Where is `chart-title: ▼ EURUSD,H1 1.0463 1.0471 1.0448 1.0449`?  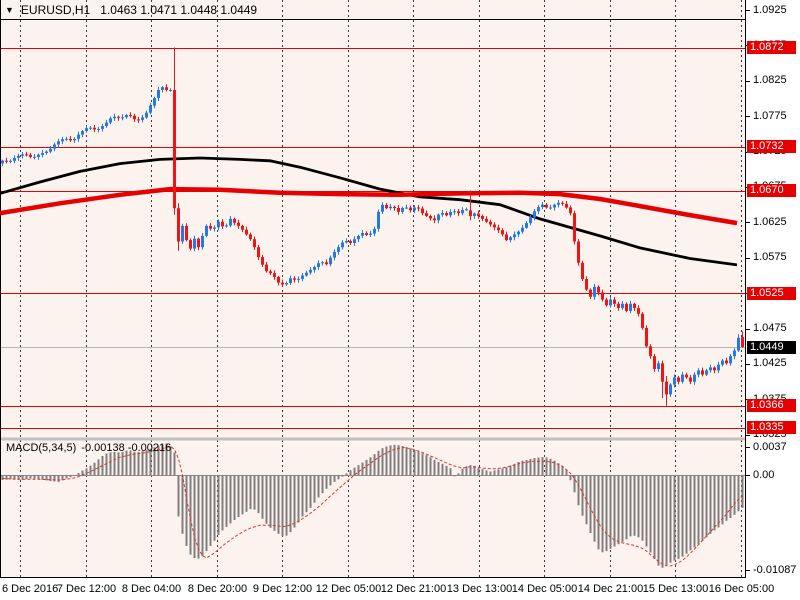
chart-title: ▼ EURUSD,H1 1.0463 1.0471 1.0448 1.0449 is located at coordinates (131, 10).